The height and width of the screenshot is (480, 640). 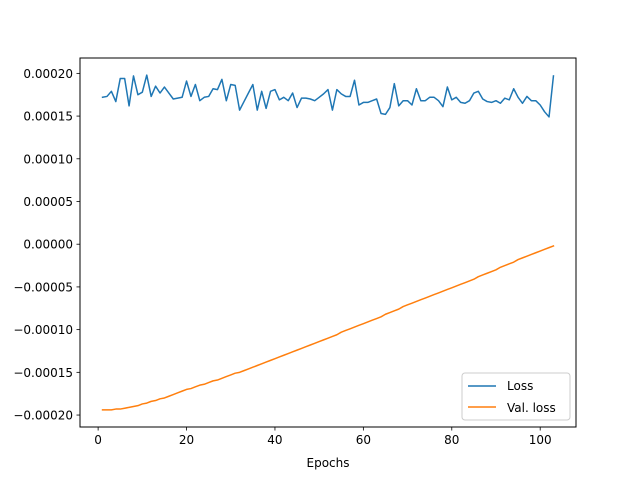 I want to click on y-tick-label: 0.00000, so click(x=48, y=245).